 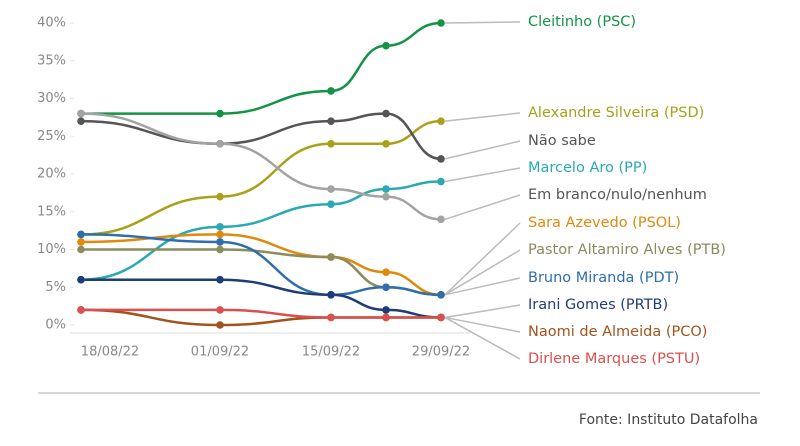 What do you see at coordinates (627, 250) in the screenshot?
I see `legend-label: Pastor Altamiro Alves (PTB)` at bounding box center [627, 250].